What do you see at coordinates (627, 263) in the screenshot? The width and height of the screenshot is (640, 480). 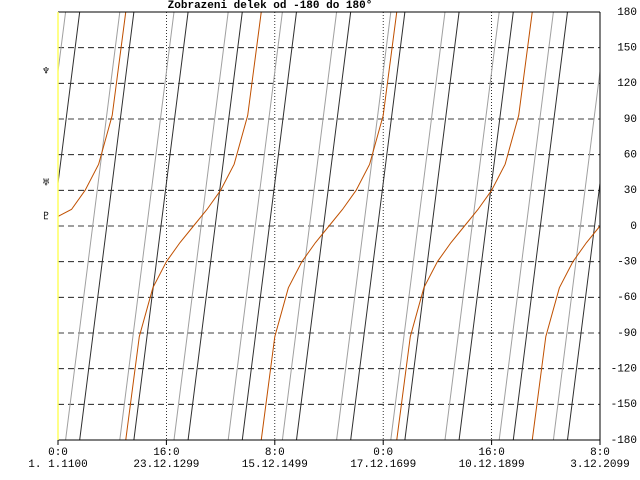 I see `y-tick-label: -30` at bounding box center [627, 263].